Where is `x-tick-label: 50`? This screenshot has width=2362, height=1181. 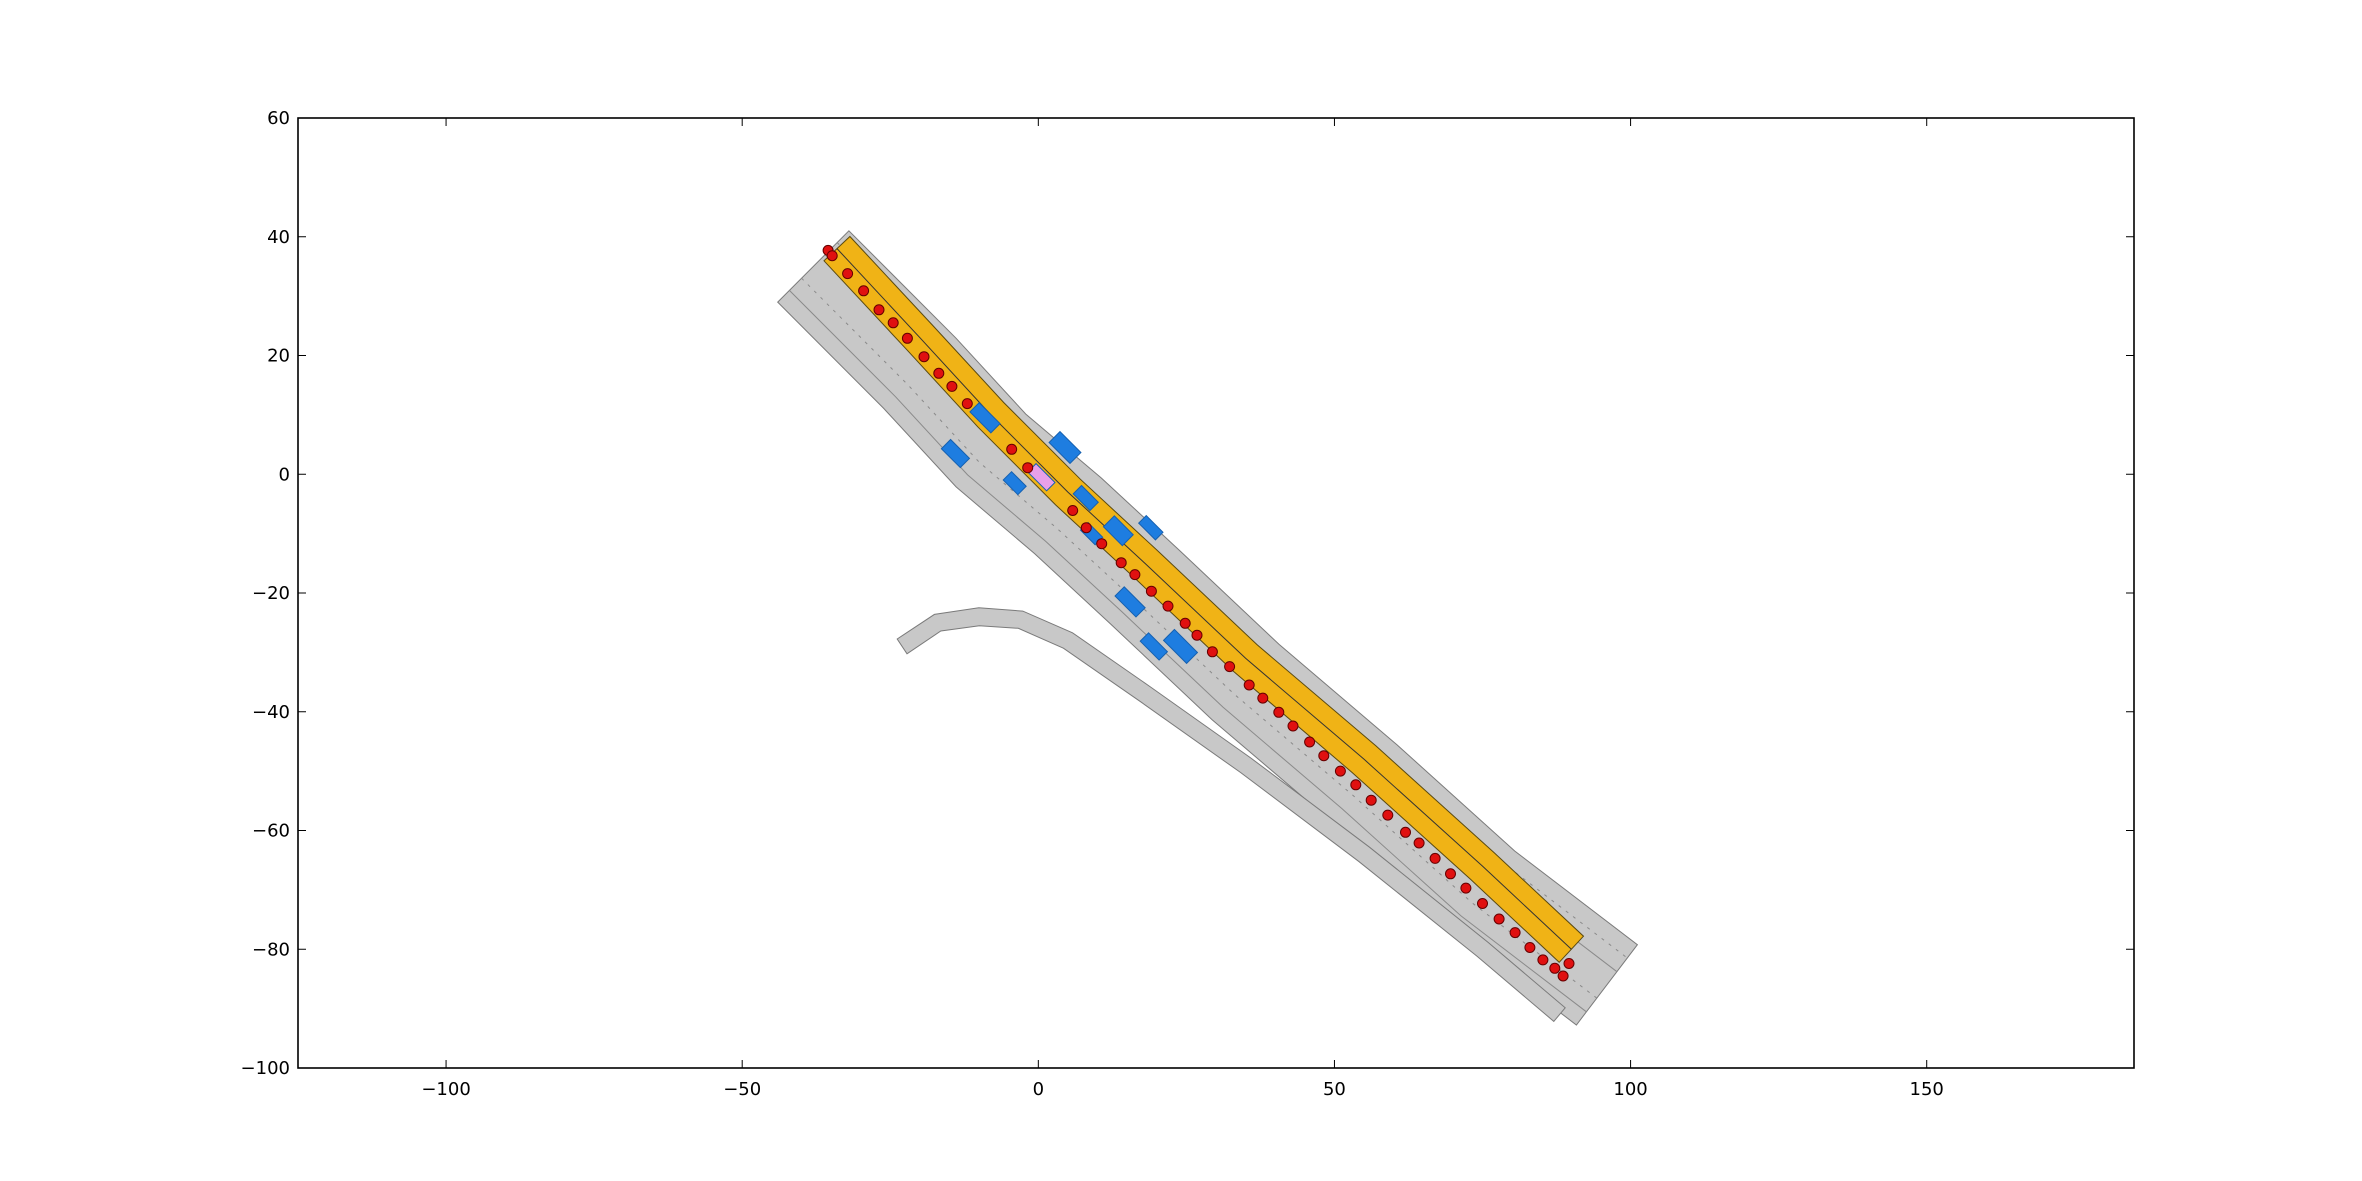
x-tick-label: 50 is located at coordinates (1334, 1089).